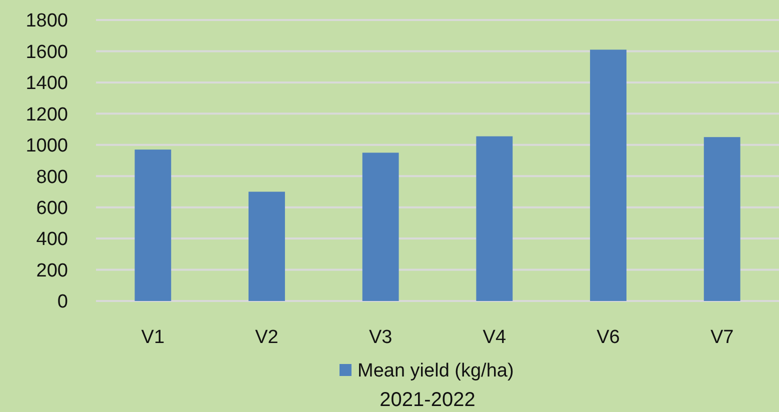 This screenshot has width=779, height=412. I want to click on y-tick-label: 1200, so click(47, 115).